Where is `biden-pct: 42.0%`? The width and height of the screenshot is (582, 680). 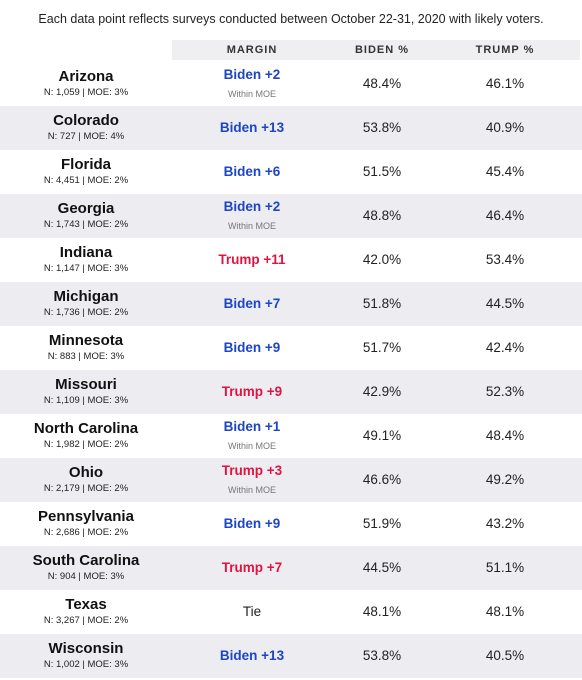 biden-pct: 42.0% is located at coordinates (382, 259).